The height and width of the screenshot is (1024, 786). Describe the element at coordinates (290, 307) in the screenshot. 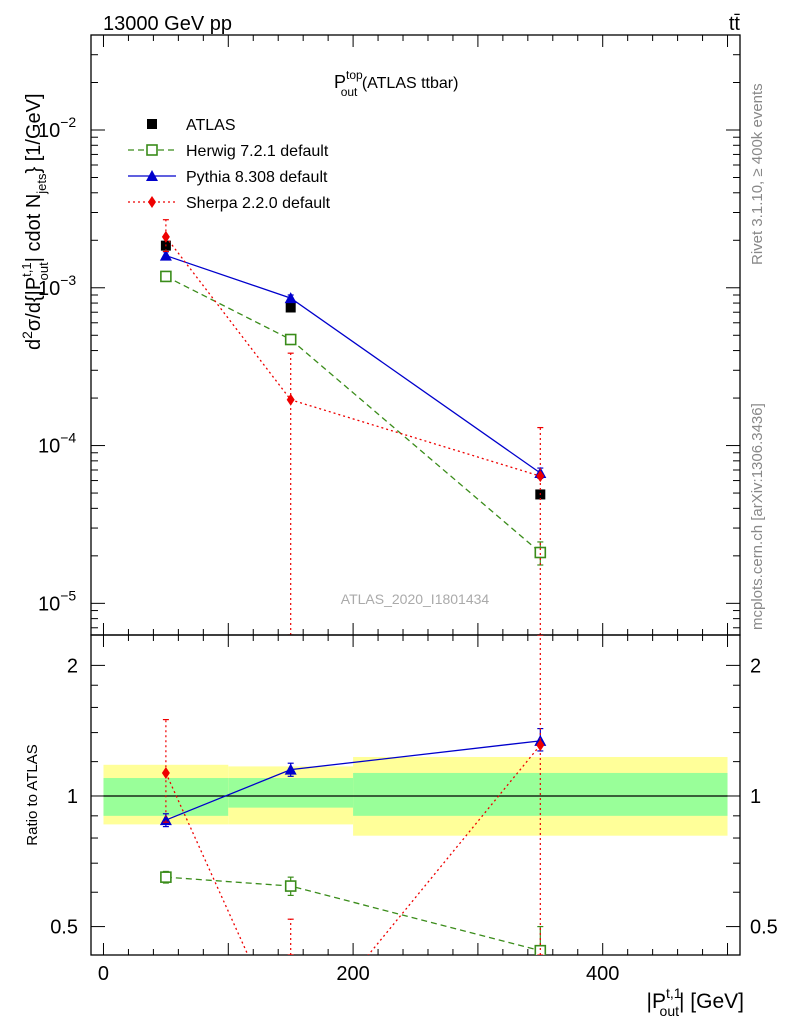

I see `main-atlas-point` at that location.